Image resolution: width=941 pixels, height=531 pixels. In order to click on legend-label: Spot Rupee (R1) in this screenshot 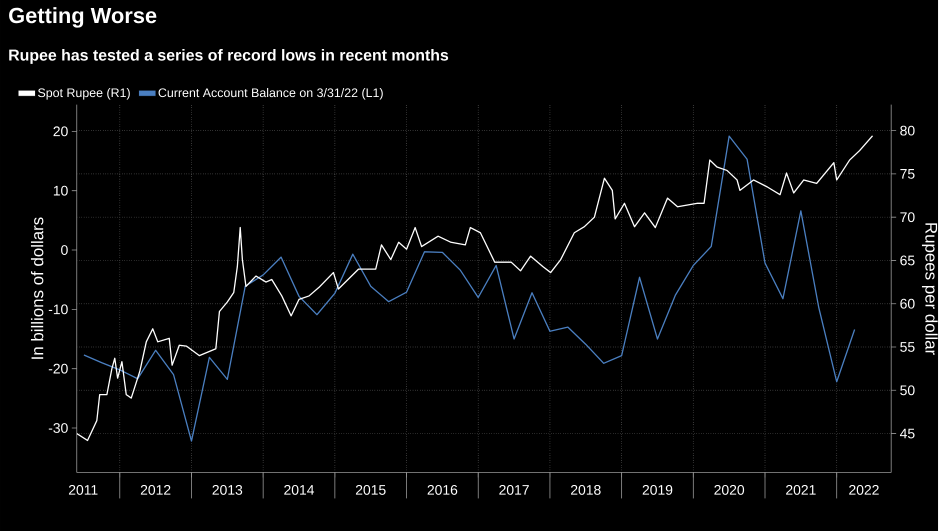, I will do `click(84, 94)`.